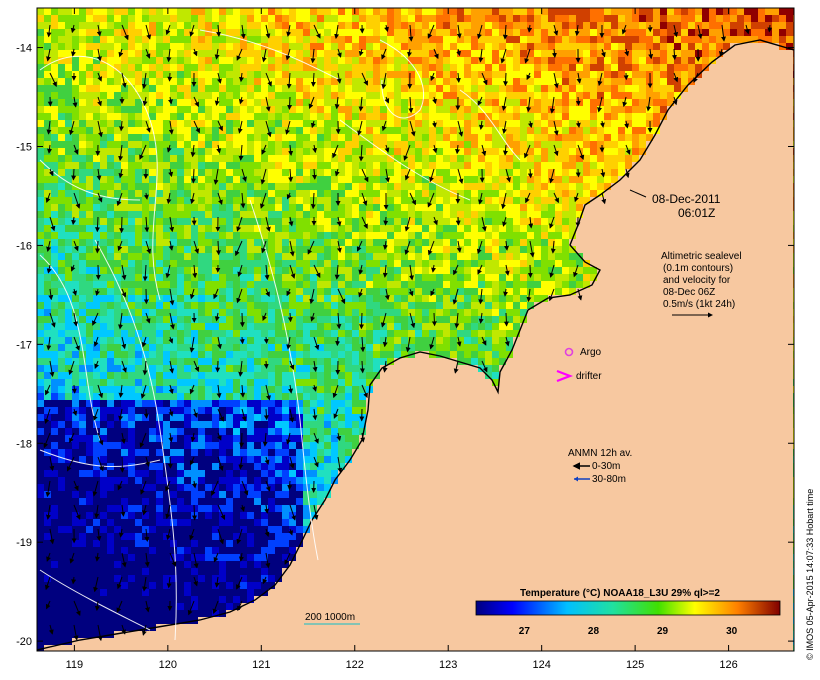 This screenshot has height=680, width=820. I want to click on y-tick-label: -17, so click(24, 345).